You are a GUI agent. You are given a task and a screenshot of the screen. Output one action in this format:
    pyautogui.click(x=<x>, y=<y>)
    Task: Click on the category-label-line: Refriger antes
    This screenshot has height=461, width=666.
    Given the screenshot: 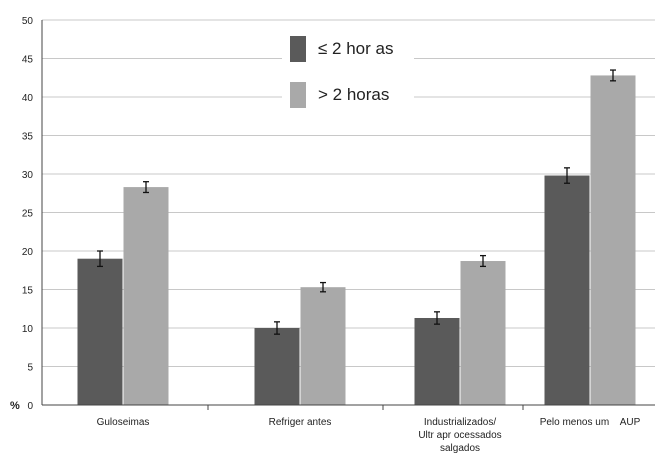 What is the action you would take?
    pyautogui.click(x=300, y=422)
    